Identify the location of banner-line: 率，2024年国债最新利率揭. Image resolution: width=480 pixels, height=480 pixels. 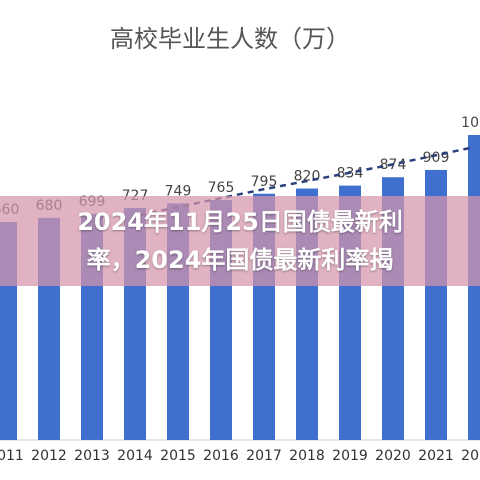
(240, 260).